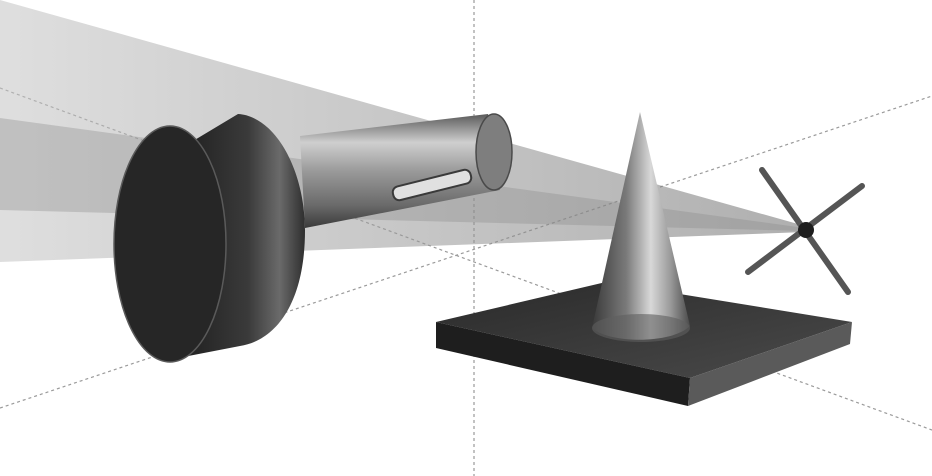  What do you see at coordinates (805, 231) in the screenshot?
I see `focal-point-marker` at bounding box center [805, 231].